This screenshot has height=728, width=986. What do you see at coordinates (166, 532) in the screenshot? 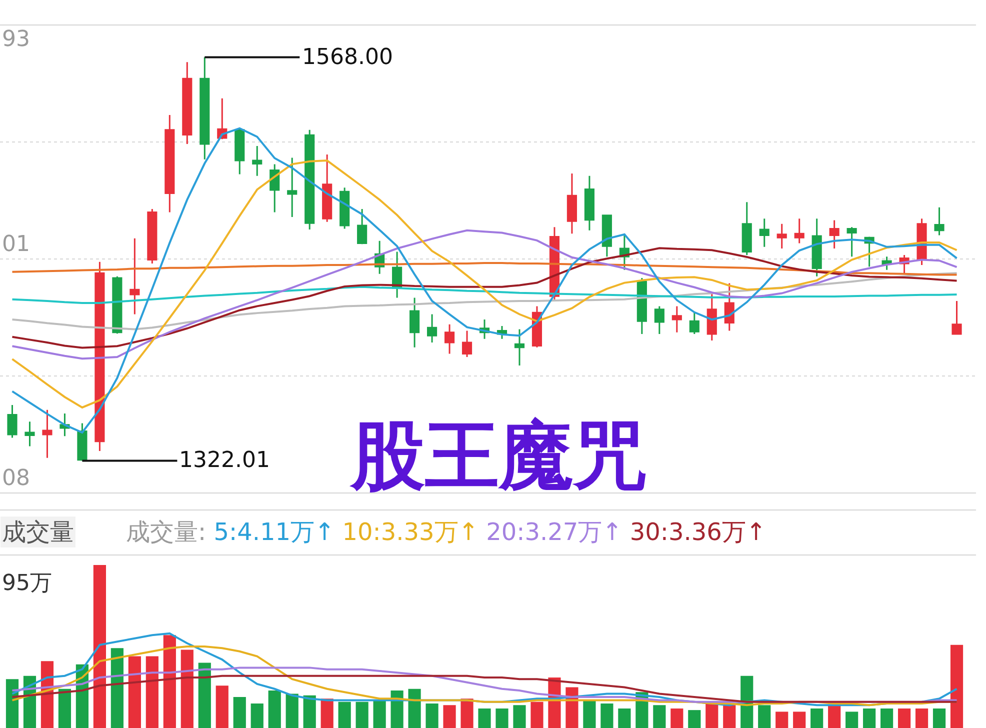
I see `text: 成交量:` at bounding box center [166, 532].